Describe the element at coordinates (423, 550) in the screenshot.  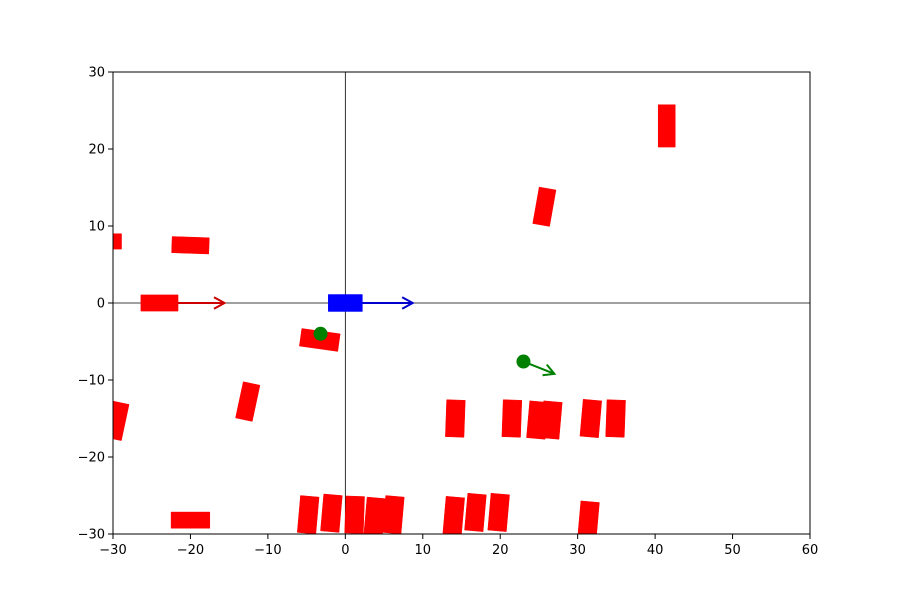
I see `x-tick-label: 10` at that location.